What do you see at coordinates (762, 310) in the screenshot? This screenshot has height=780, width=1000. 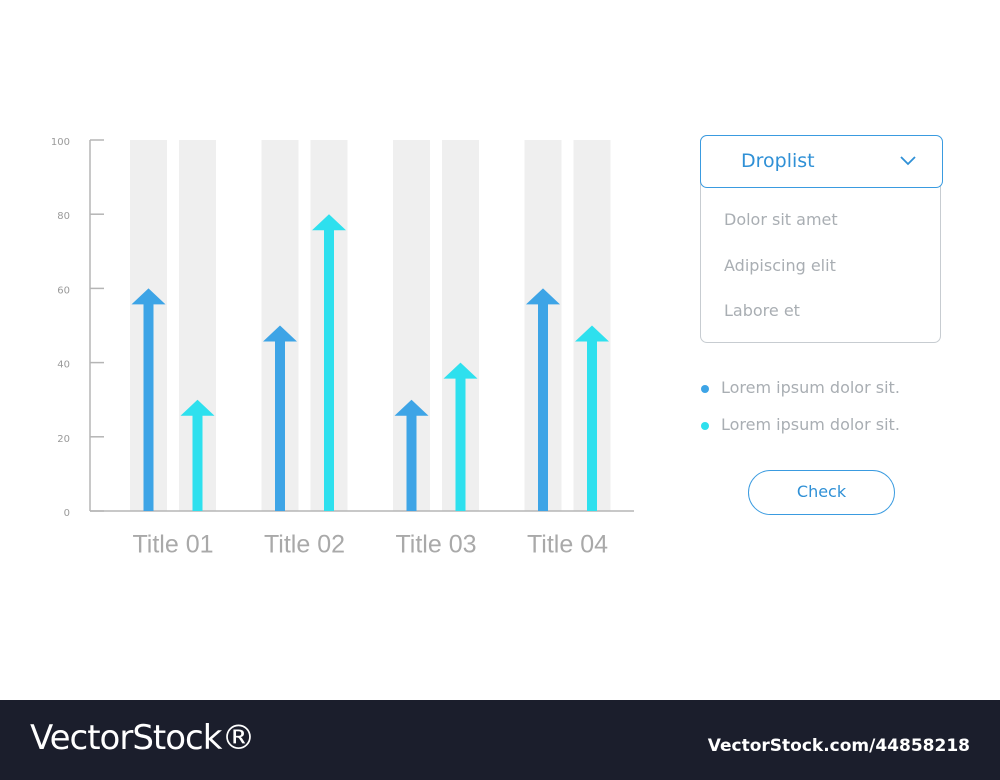 I see `dropdown-option: Labore et` at bounding box center [762, 310].